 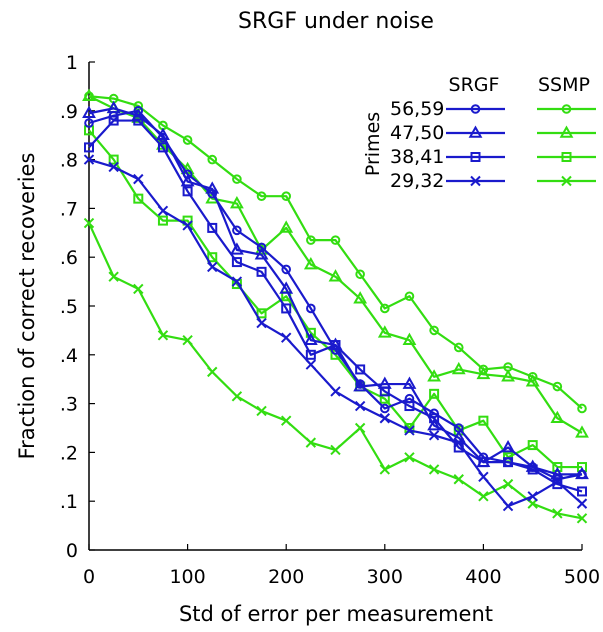 I want to click on y-axis-label: Fraction of correct recoveries, so click(x=27, y=306).